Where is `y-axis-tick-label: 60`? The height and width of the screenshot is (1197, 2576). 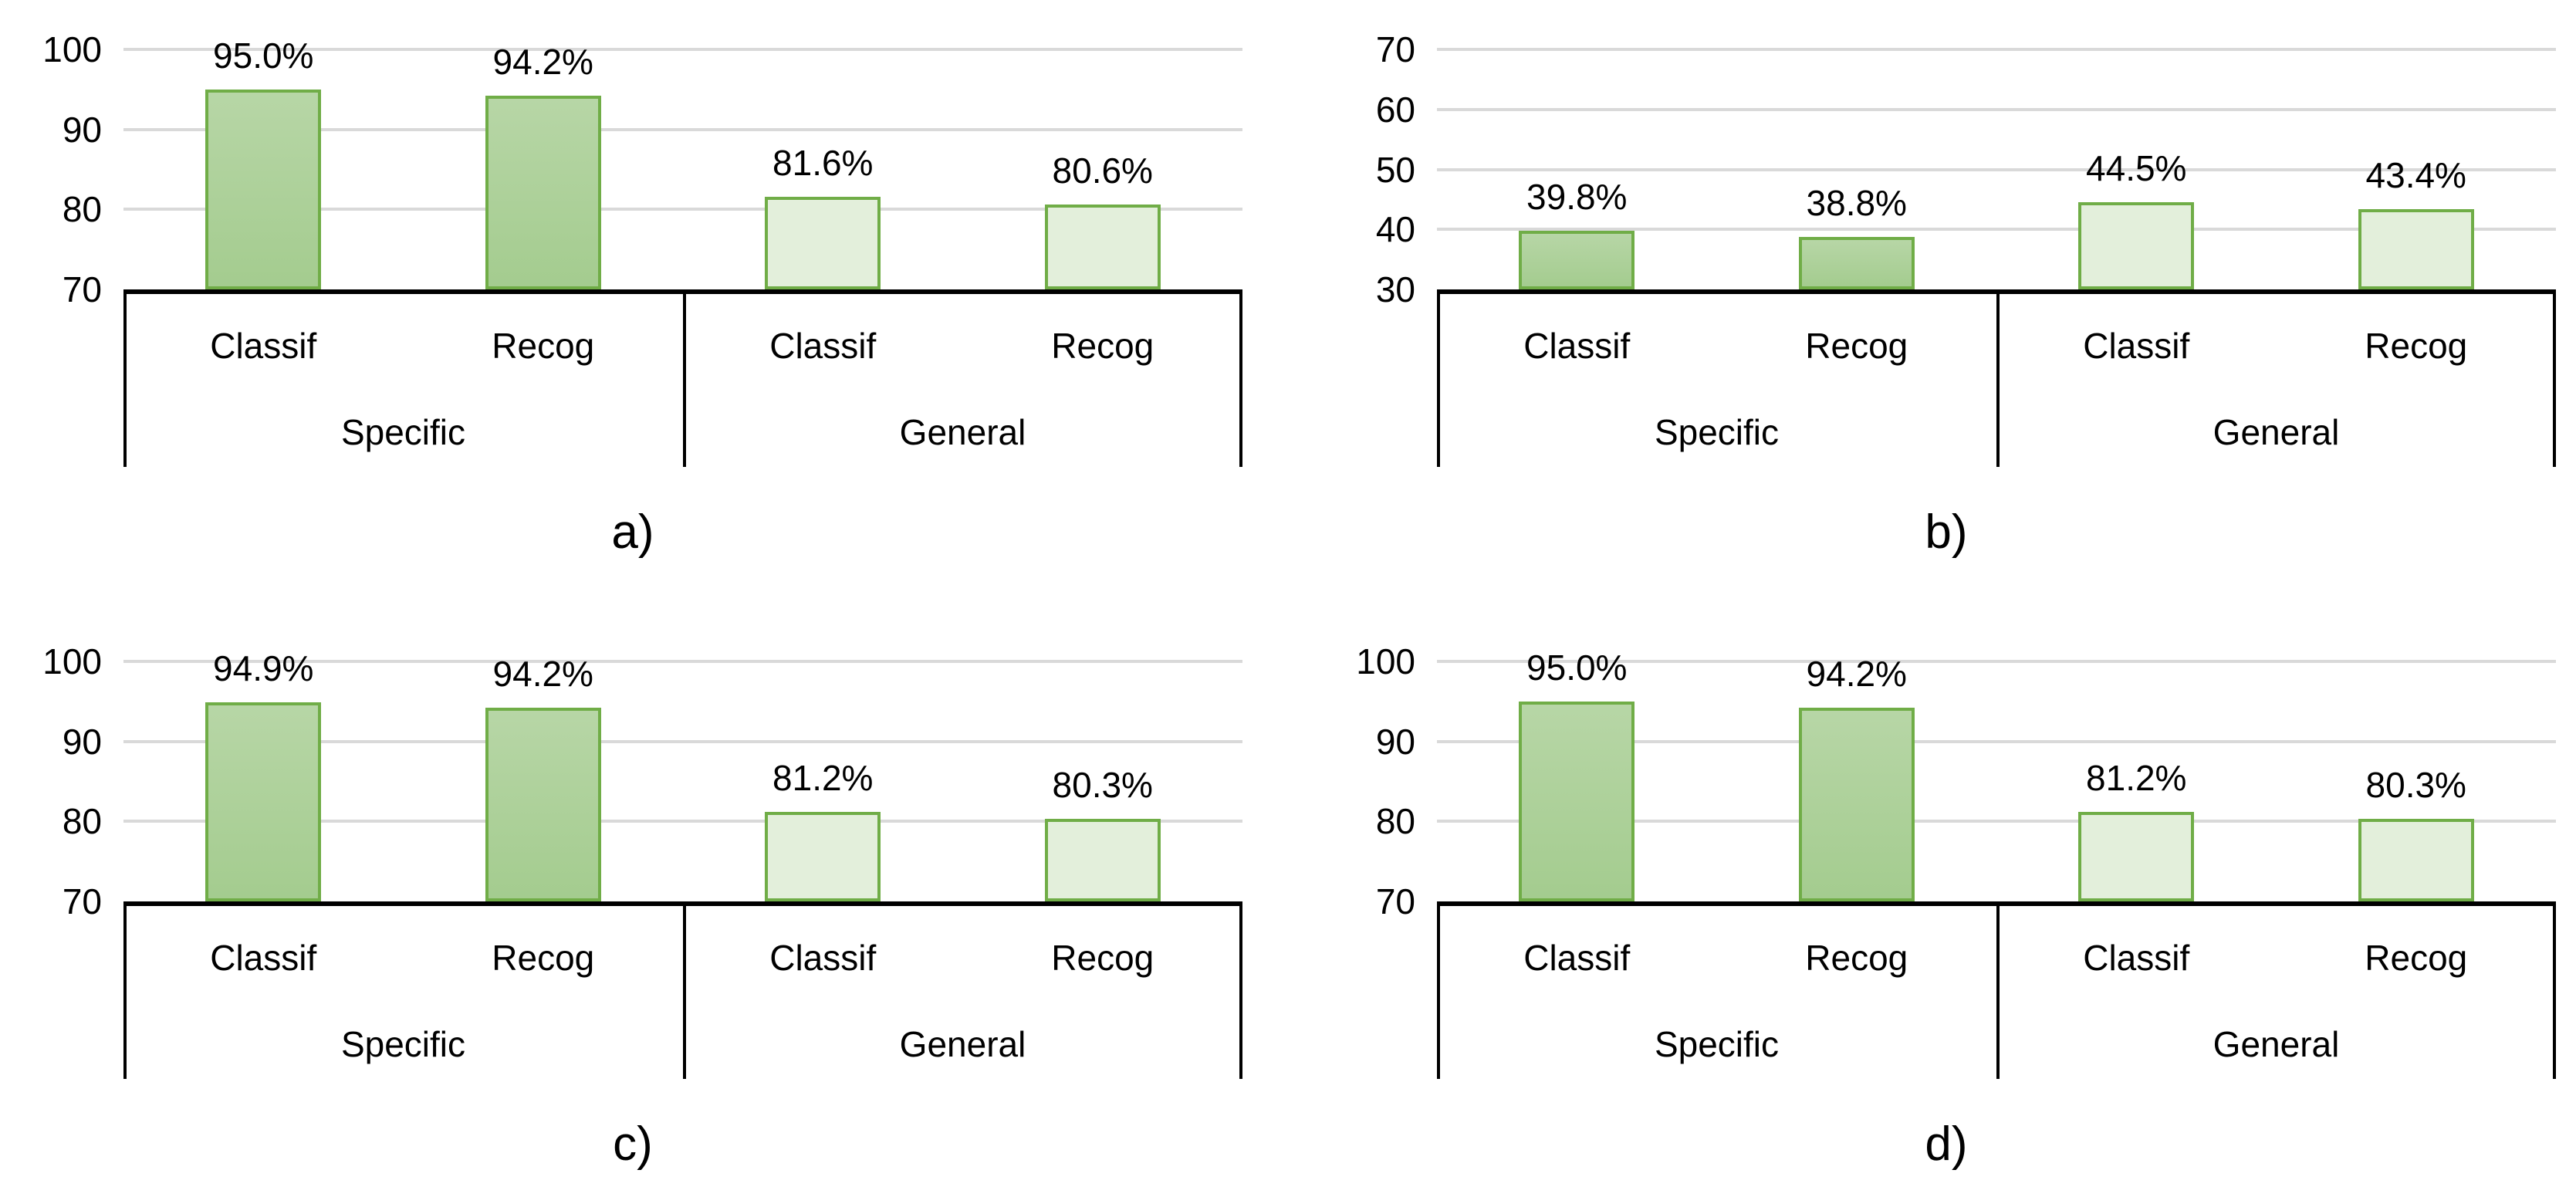
y-axis-tick-label: 60 is located at coordinates (1395, 110).